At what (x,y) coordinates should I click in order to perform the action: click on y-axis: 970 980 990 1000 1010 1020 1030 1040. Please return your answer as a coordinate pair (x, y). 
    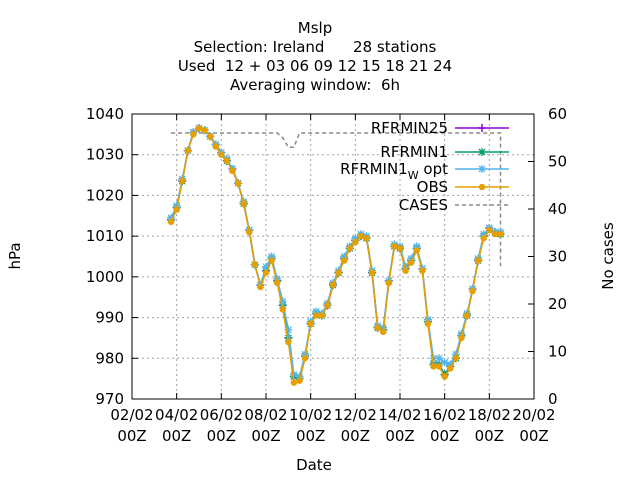
    Looking at the image, I should click on (112, 256).